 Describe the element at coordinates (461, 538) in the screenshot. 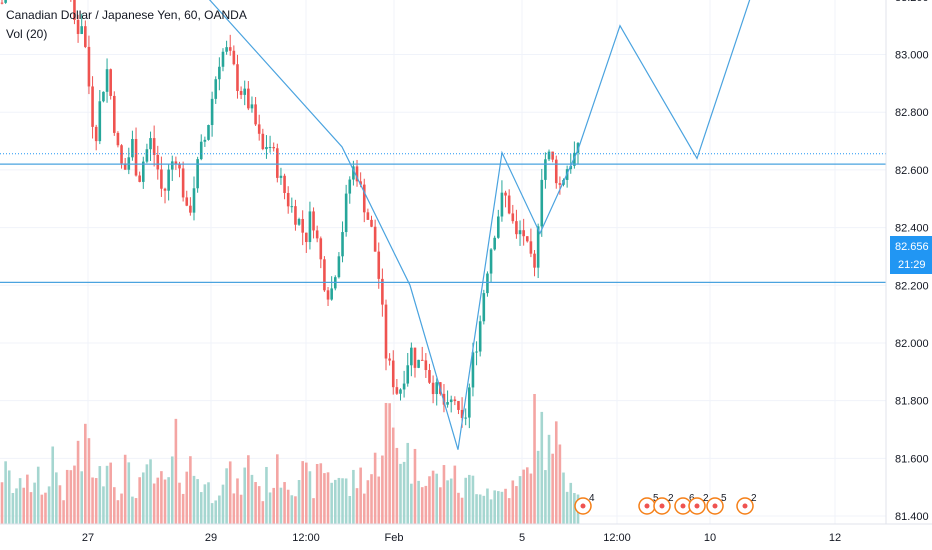

I see `time-axis: 27 29 12:00 Feb 5 12:00 10 12` at that location.